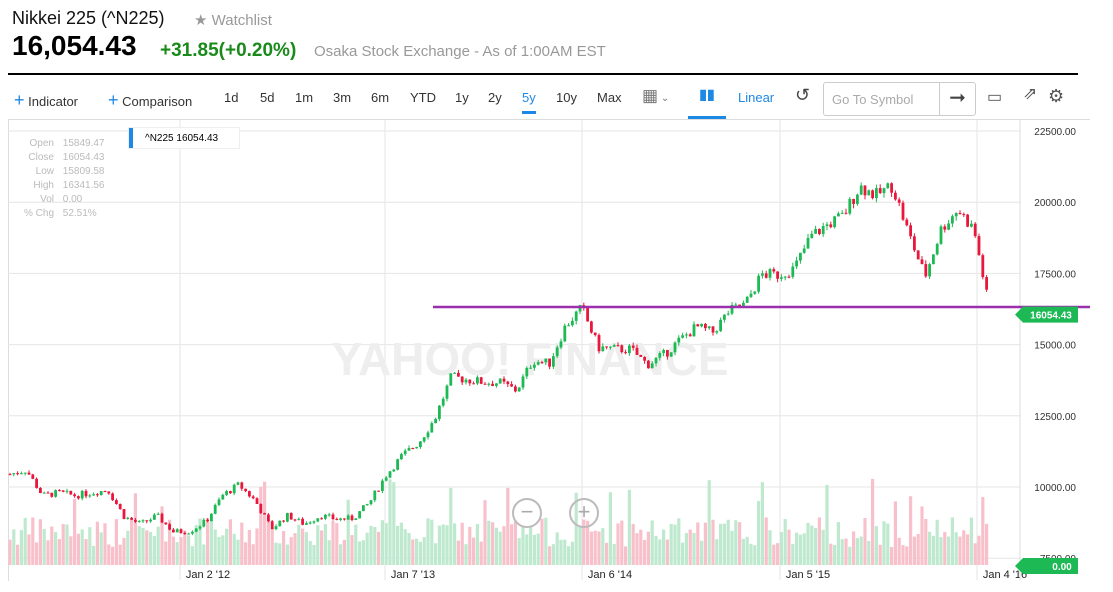 The image size is (1113, 592). What do you see at coordinates (46, 100) in the screenshot?
I see `add-indicator-button: + Indicator` at bounding box center [46, 100].